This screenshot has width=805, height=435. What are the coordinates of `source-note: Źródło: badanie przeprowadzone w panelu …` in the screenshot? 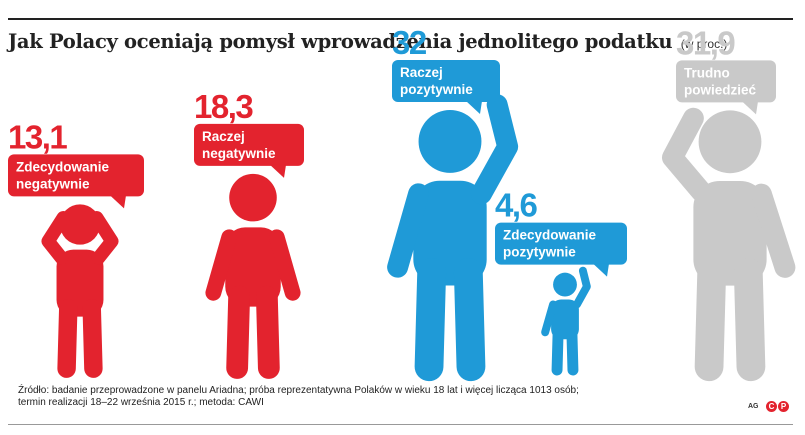 It's located at (298, 397).